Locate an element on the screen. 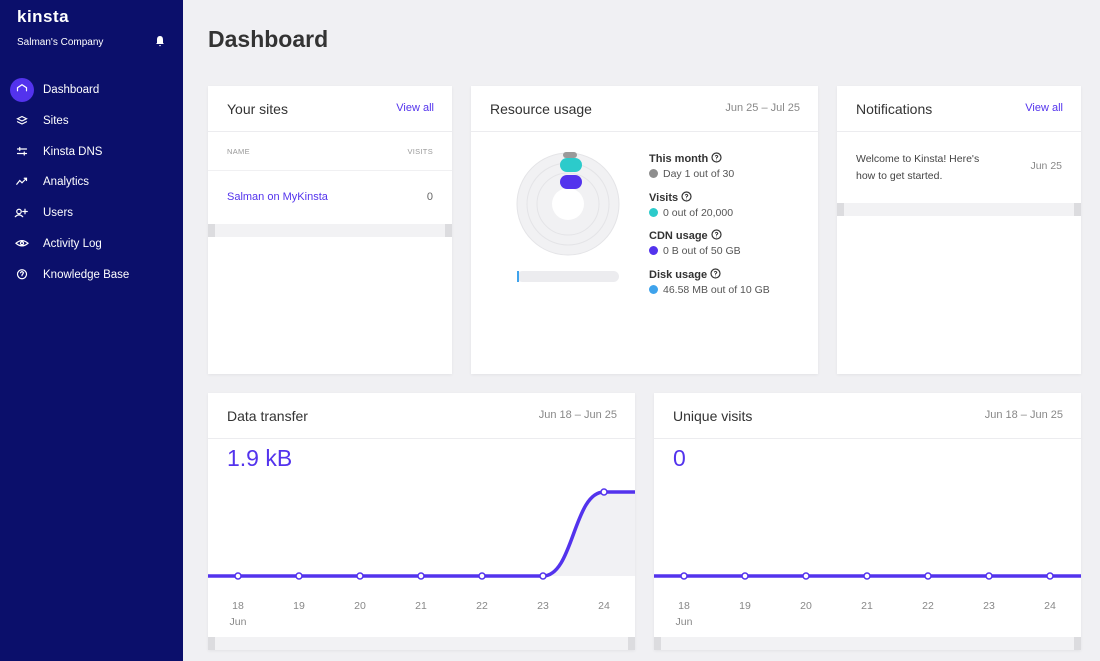  nav-label: Sites is located at coordinates (56, 120).